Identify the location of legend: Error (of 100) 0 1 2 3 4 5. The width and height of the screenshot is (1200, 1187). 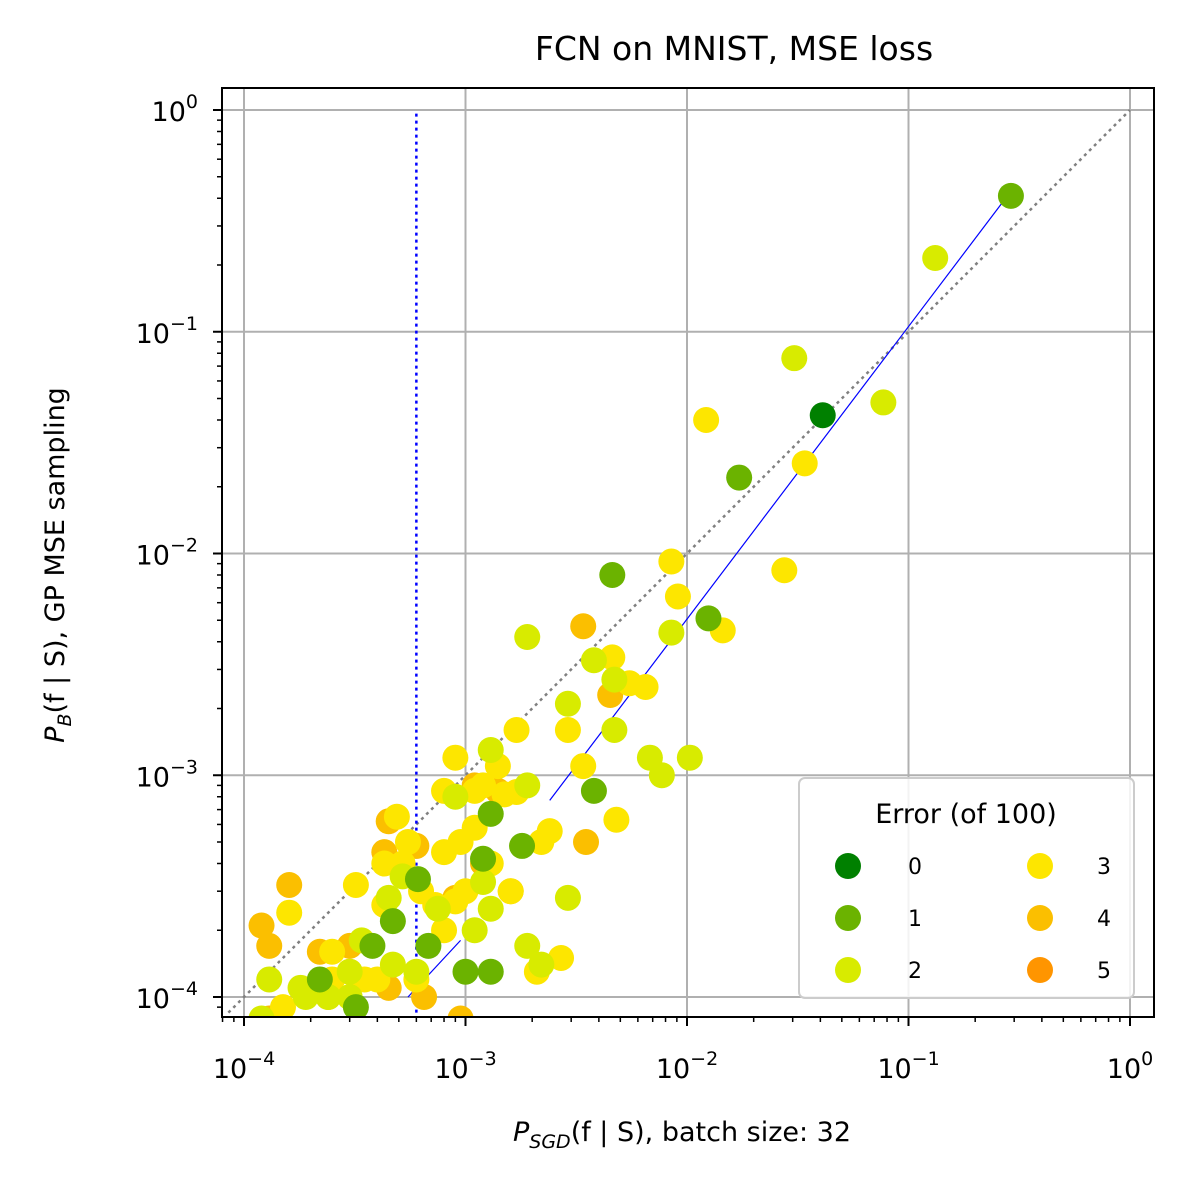
(966, 888).